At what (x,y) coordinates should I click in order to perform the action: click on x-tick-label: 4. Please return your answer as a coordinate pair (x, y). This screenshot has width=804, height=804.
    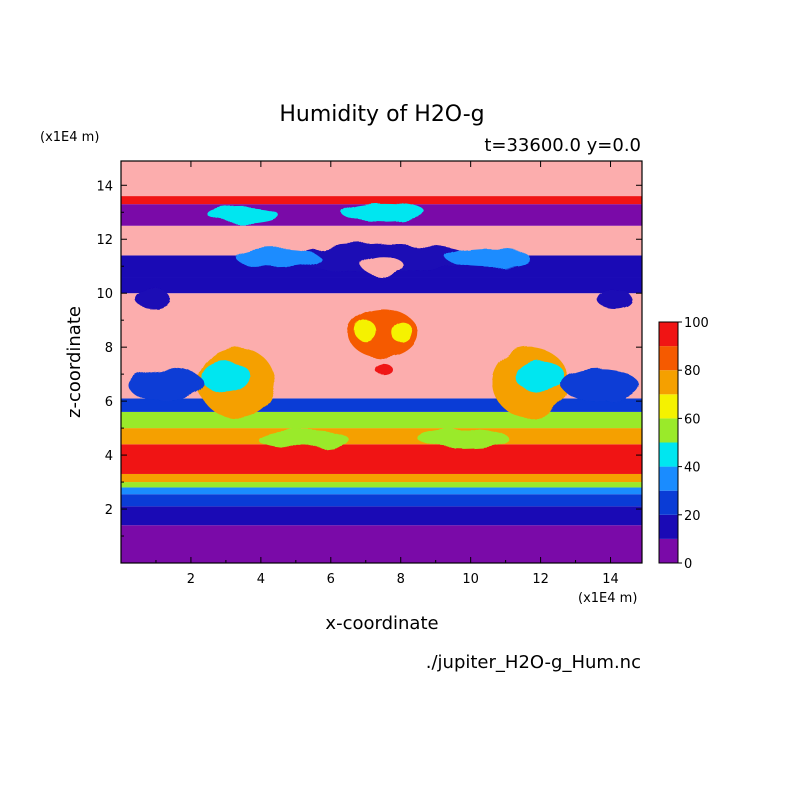
    Looking at the image, I should click on (261, 579).